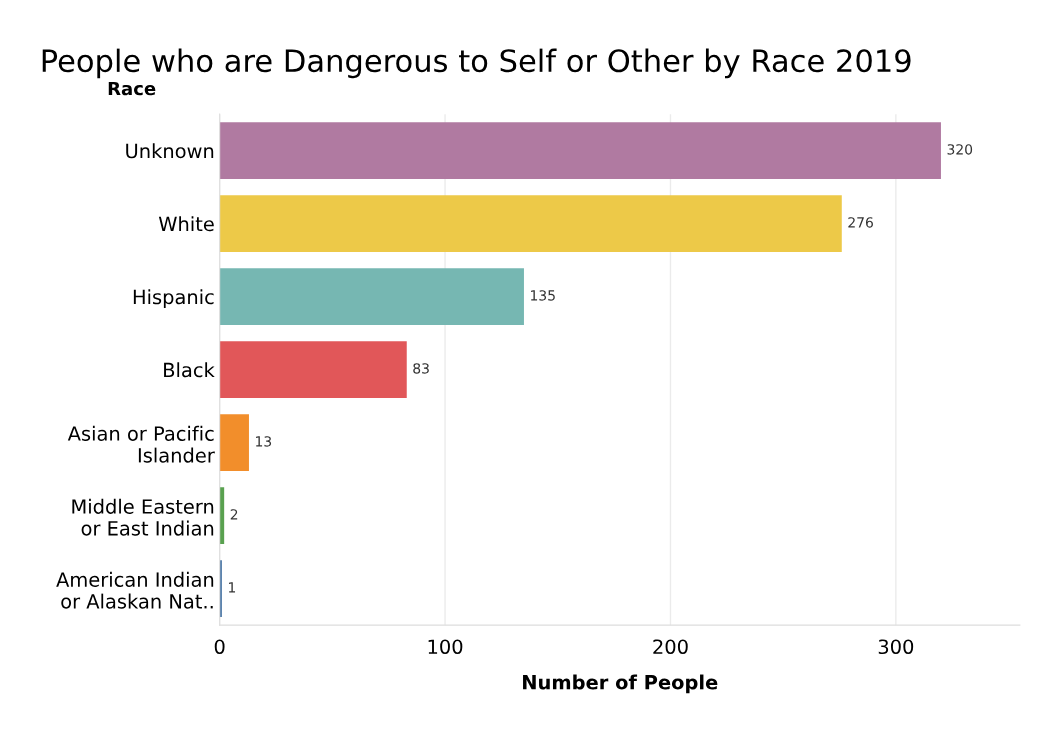 This screenshot has height=746, width=1046. I want to click on data-label: 83, so click(421, 368).